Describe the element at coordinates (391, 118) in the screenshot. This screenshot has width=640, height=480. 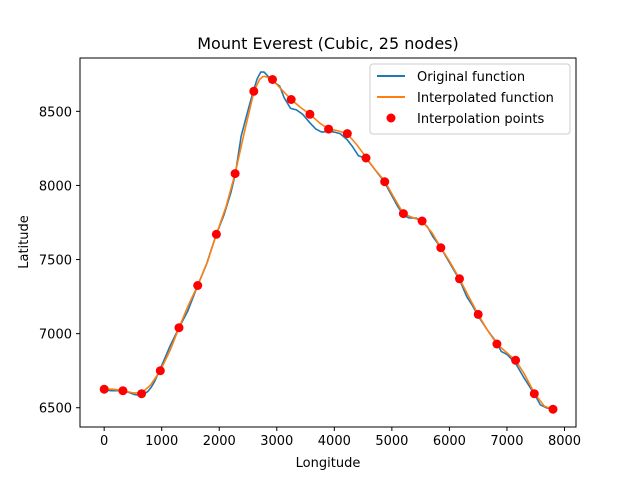
I see `legend-swatch-points` at that location.